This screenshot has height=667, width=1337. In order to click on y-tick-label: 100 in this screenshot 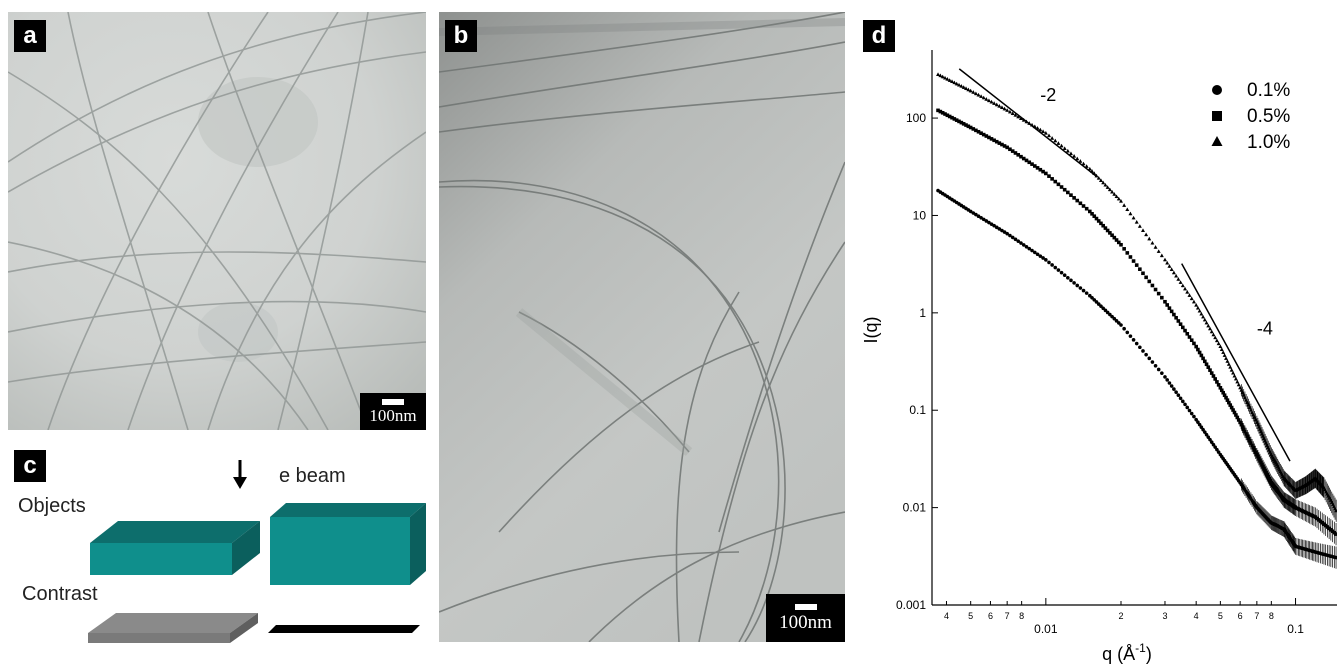, I will do `click(916, 118)`.